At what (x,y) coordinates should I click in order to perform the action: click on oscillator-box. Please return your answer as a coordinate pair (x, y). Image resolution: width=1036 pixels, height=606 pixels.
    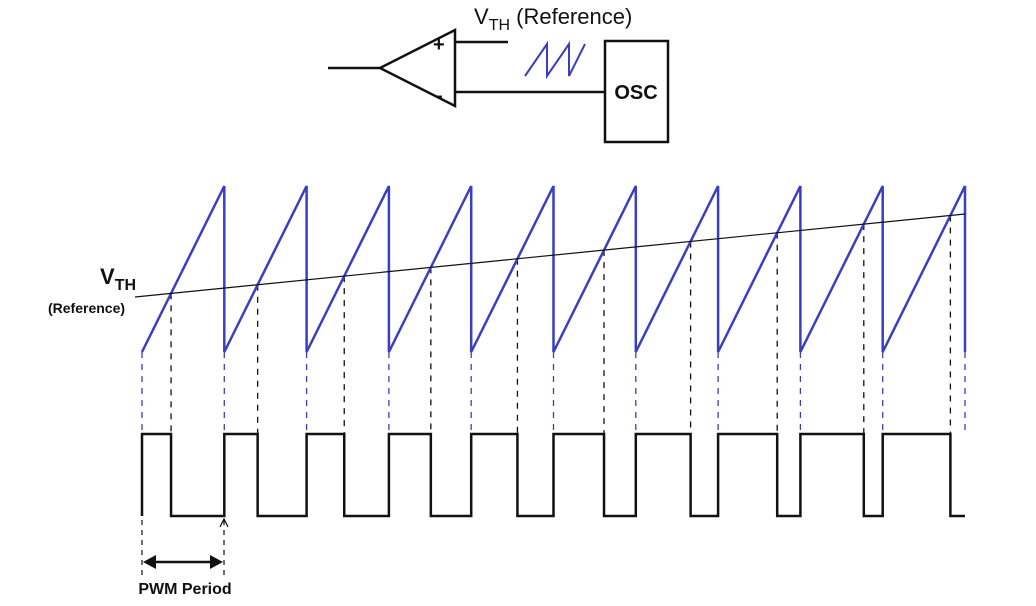
    Looking at the image, I should click on (636, 91).